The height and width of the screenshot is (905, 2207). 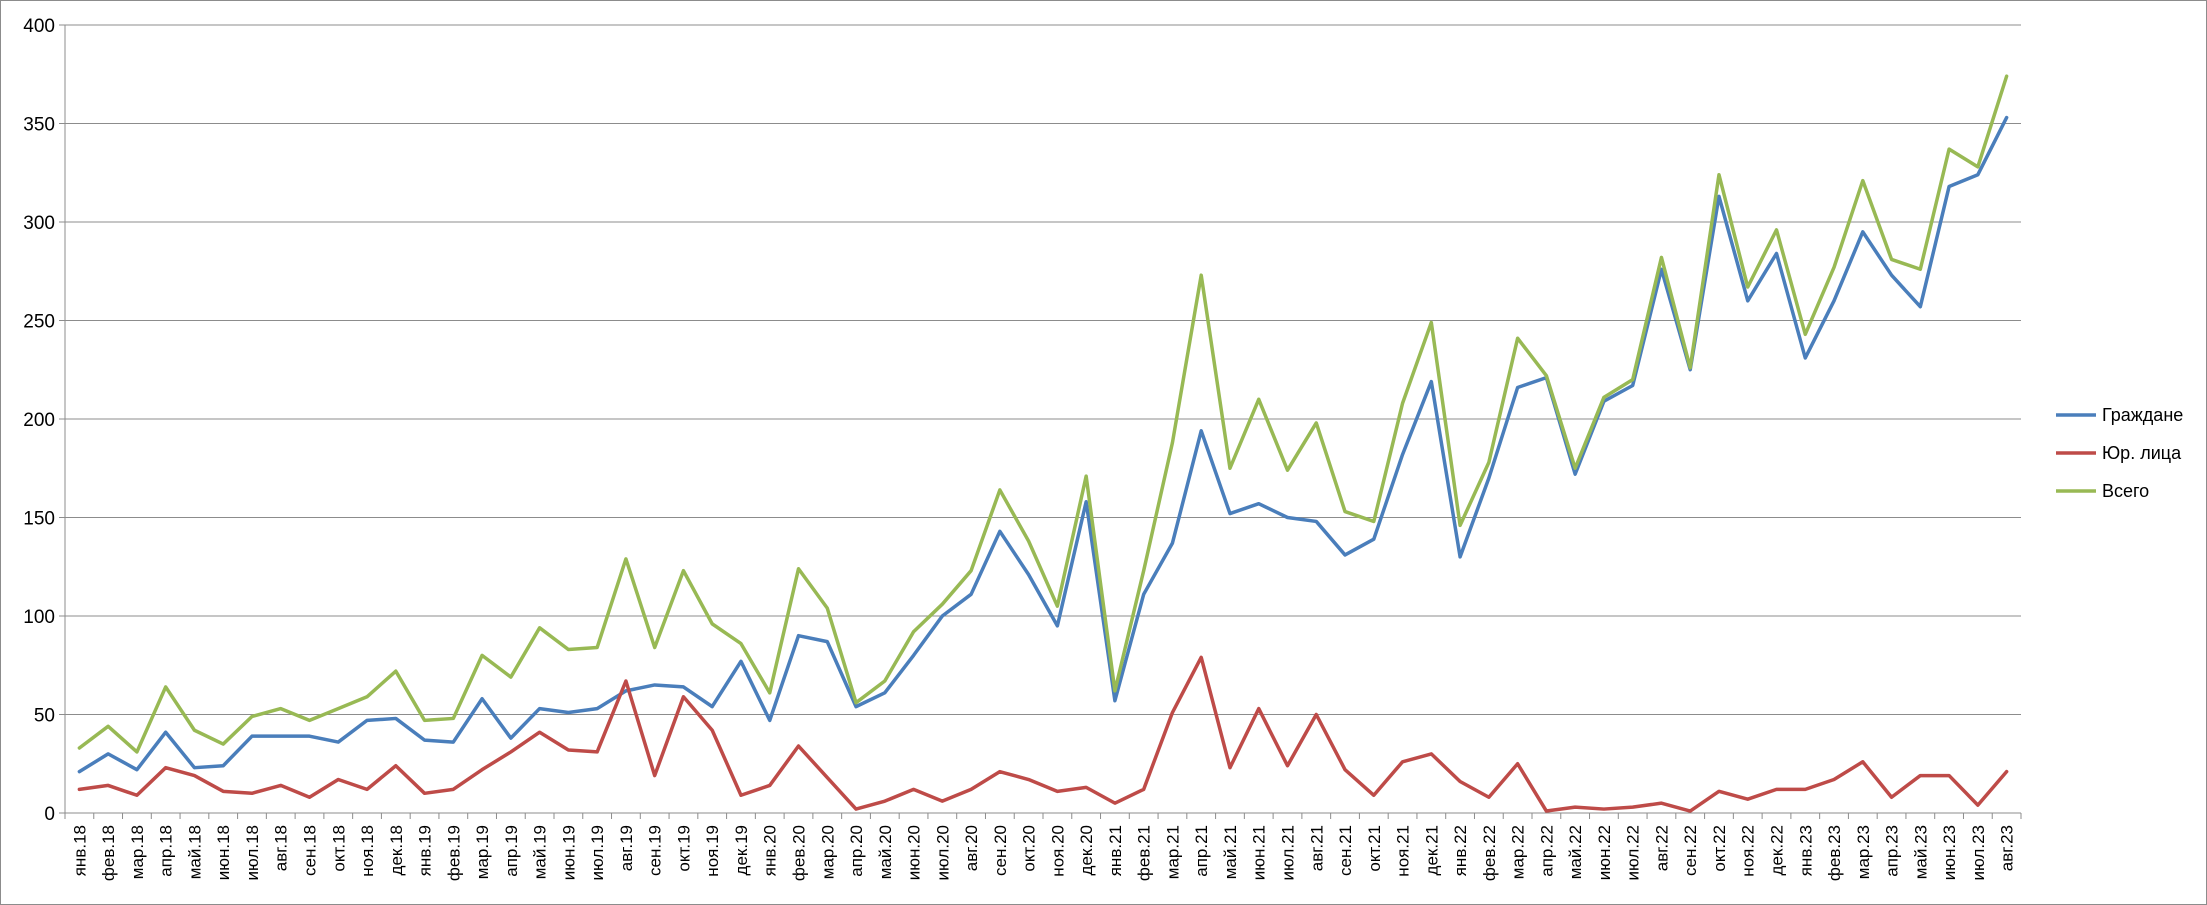 I want to click on x-tick-label: фев.18, so click(x=108, y=853).